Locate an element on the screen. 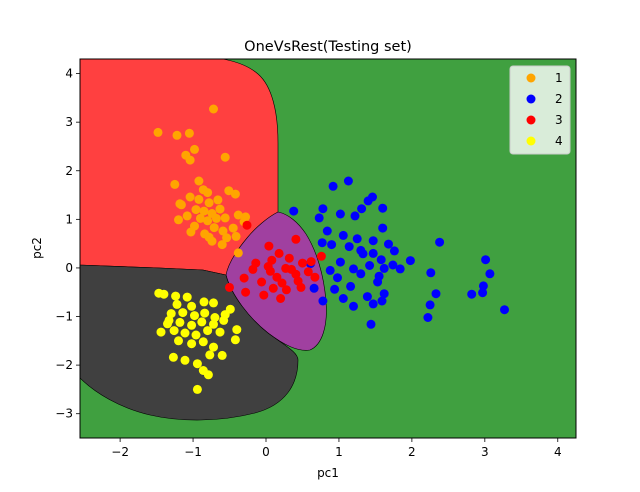  legend-label-2: 2 is located at coordinates (559, 99).